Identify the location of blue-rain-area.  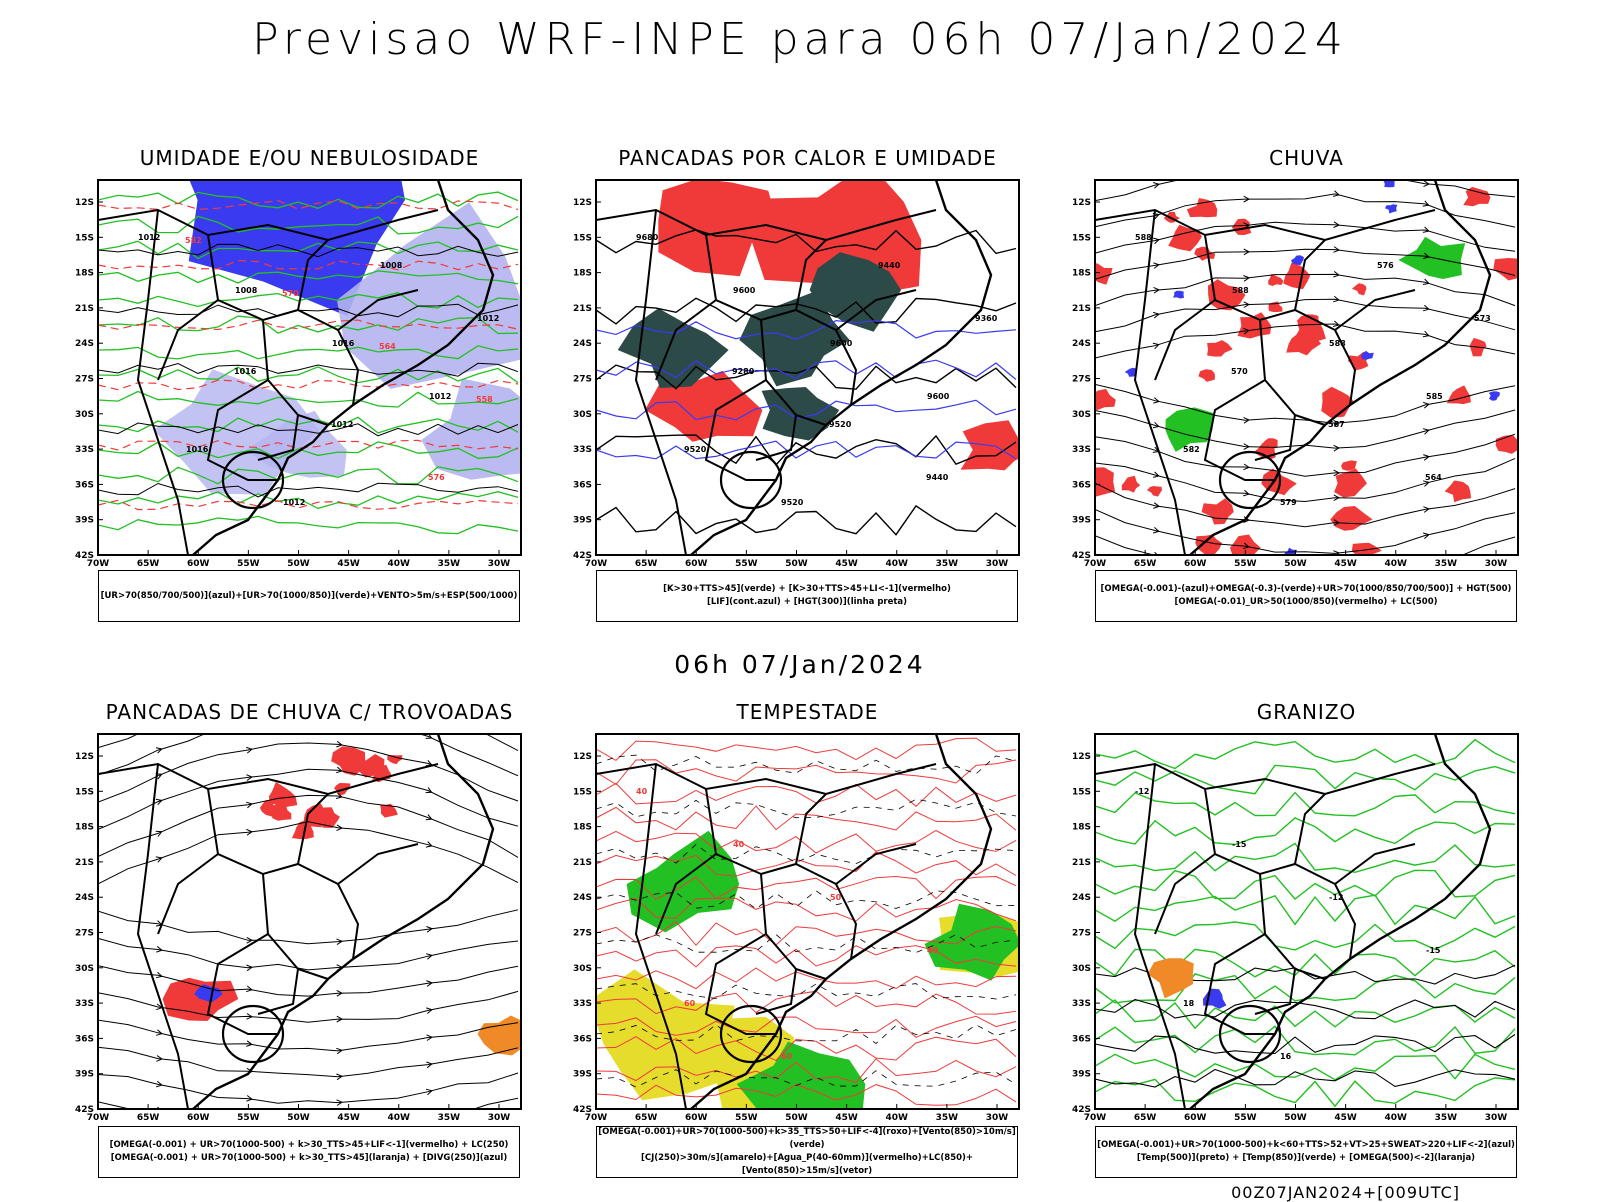
(1297, 260).